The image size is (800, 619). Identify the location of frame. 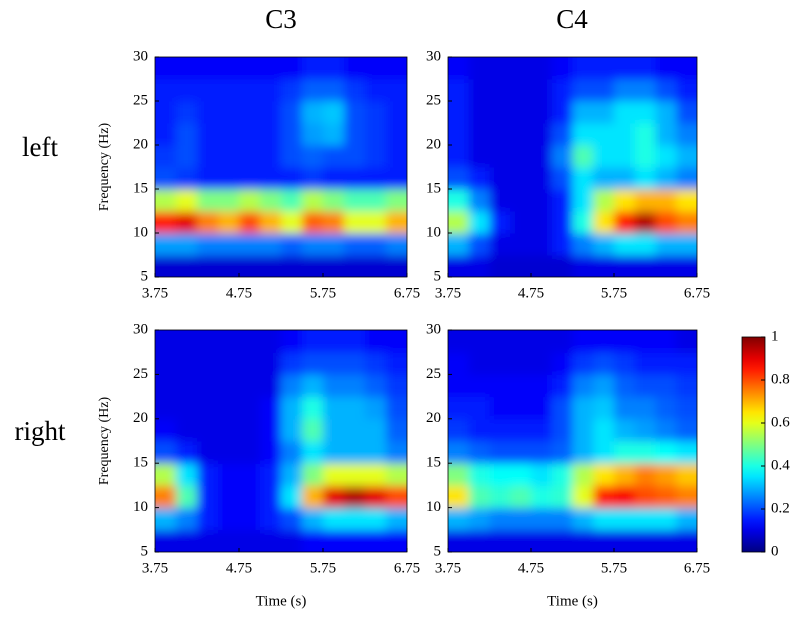
(281, 167).